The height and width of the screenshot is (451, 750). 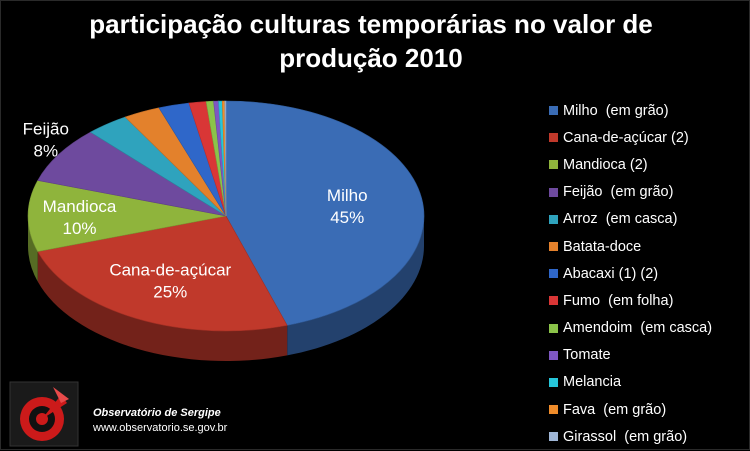 What do you see at coordinates (611, 273) in the screenshot?
I see `legend-label: Abacaxi (1) (2)` at bounding box center [611, 273].